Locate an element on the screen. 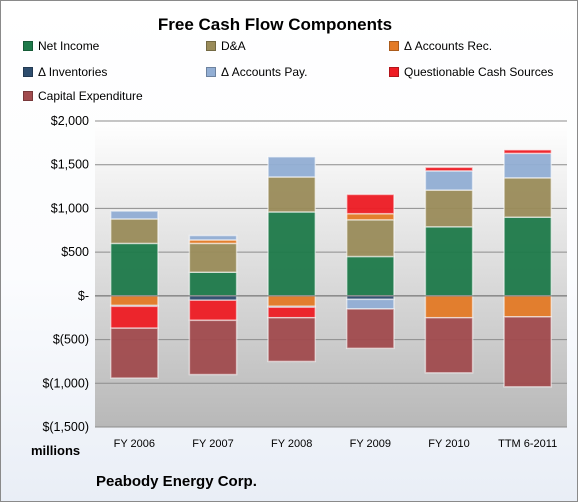 The image size is (578, 502). legend-label: Δ Accounts Pay. is located at coordinates (264, 72).